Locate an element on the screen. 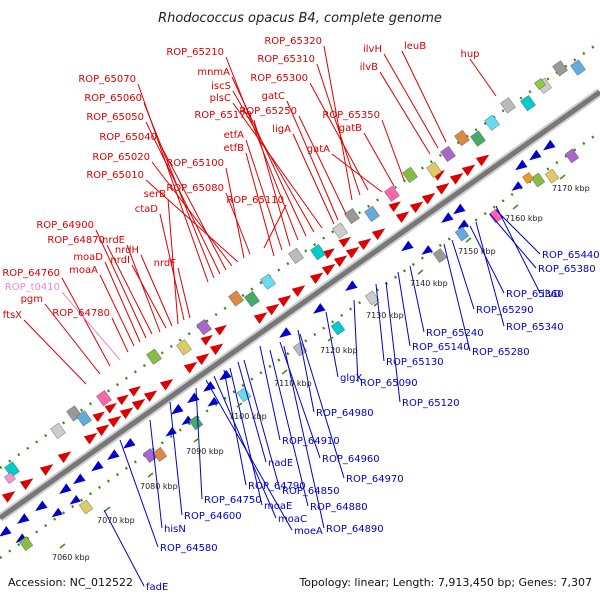 The width and height of the screenshot is (600, 600). gene-label-reverse: fadE is located at coordinates (157, 587).